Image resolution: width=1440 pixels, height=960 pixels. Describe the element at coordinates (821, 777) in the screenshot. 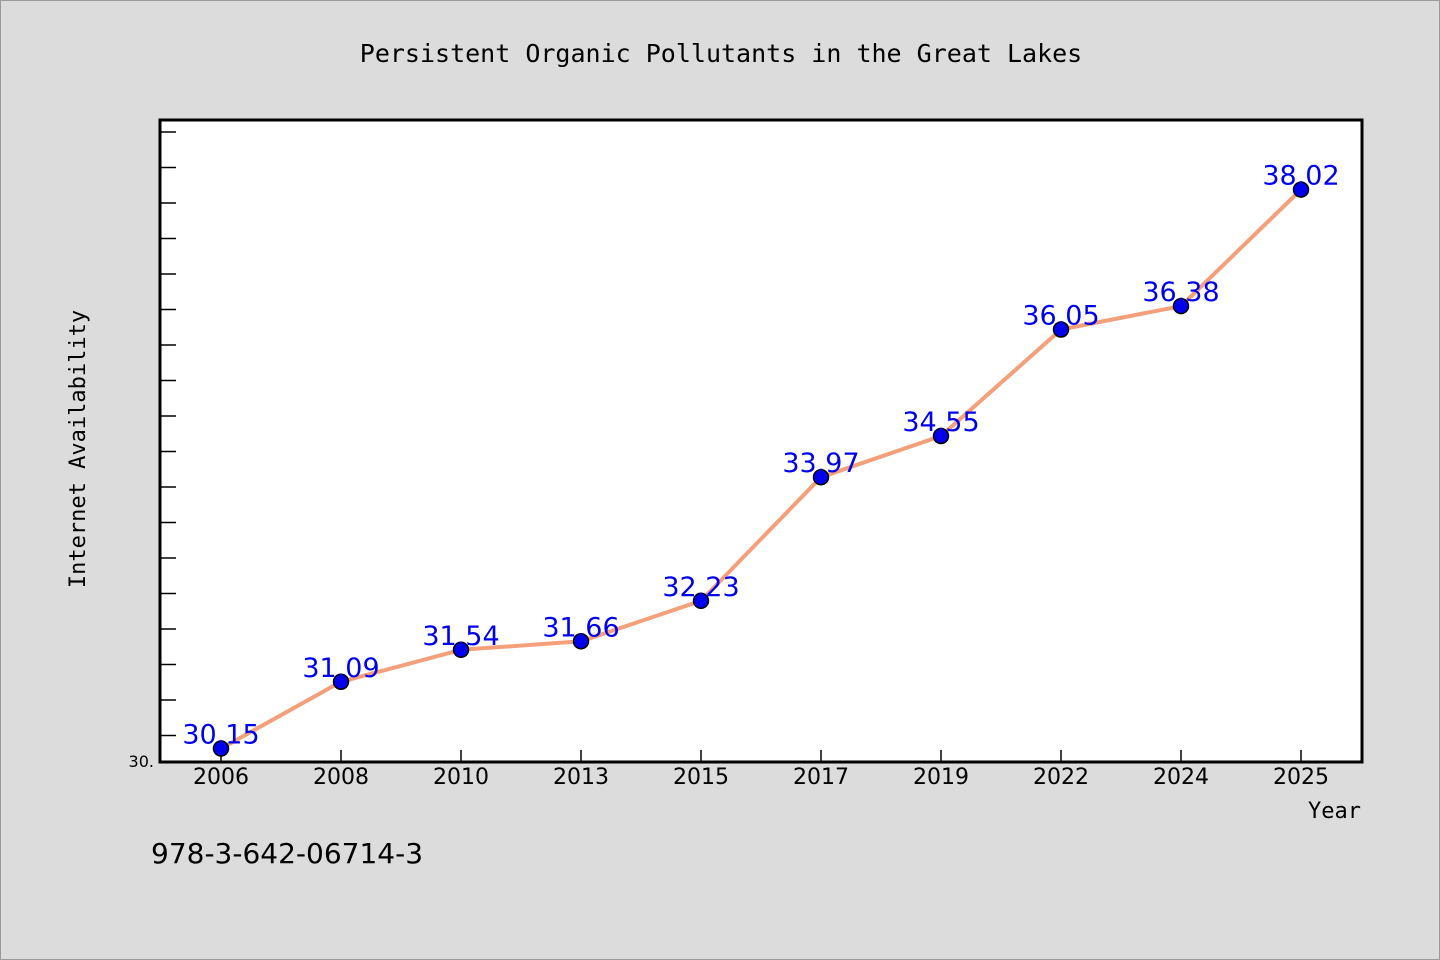

I see `x-tick-label: 2017` at that location.